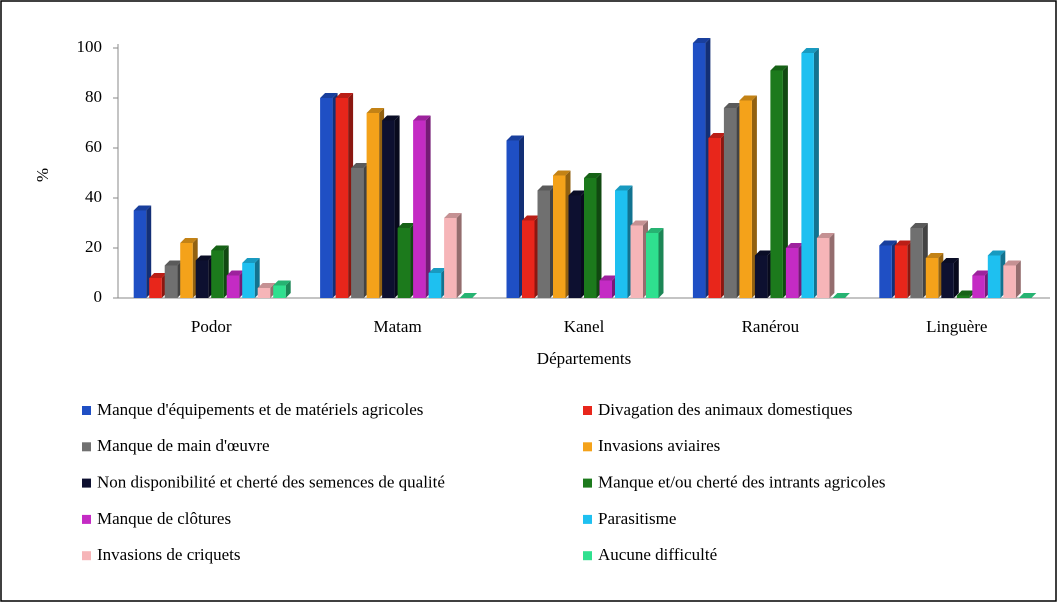 This screenshot has width=1058, height=603. I want to click on y-tick-label: 20, so click(93, 246).